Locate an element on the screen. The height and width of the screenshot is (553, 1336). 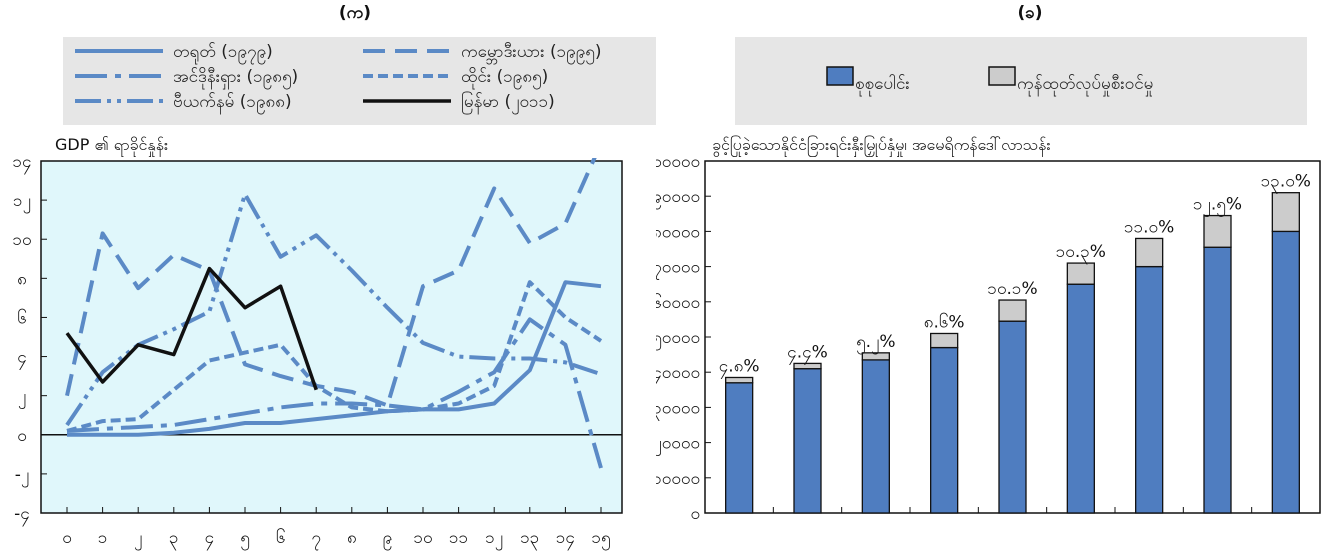
x-tick-label: ၂ is located at coordinates (138, 539).